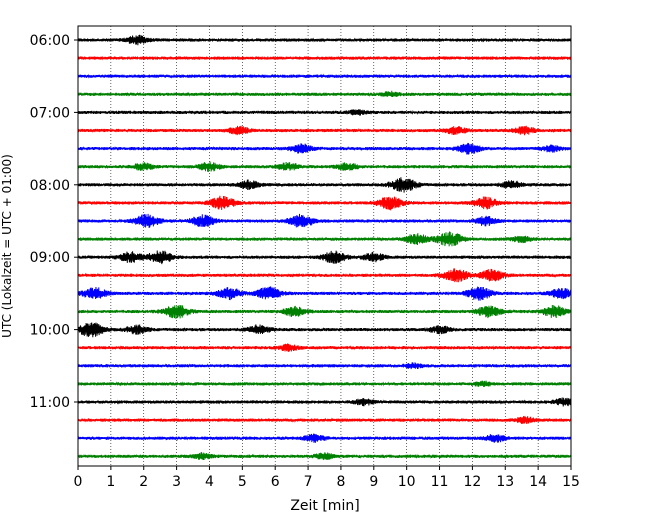  What do you see at coordinates (7, 246) in the screenshot?
I see `y-axis-label: UTC (Lokalzeit = UTC + 01:00)` at bounding box center [7, 246].